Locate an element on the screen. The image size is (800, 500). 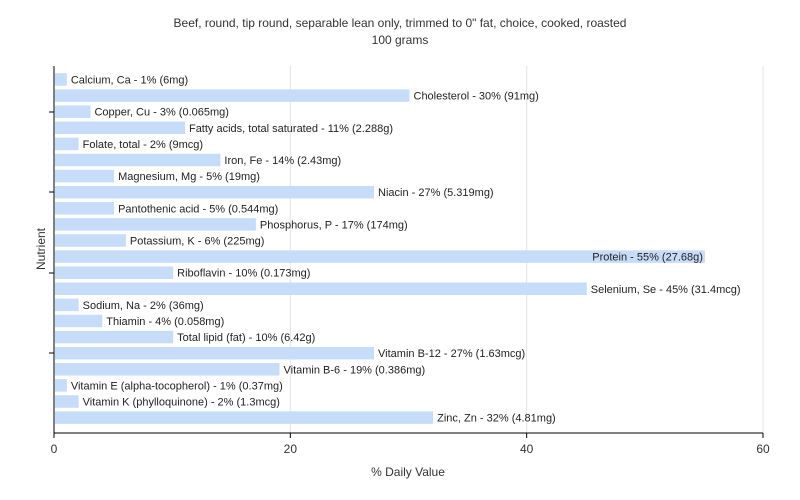
x-tick-label-0: 0 is located at coordinates (54, 449).